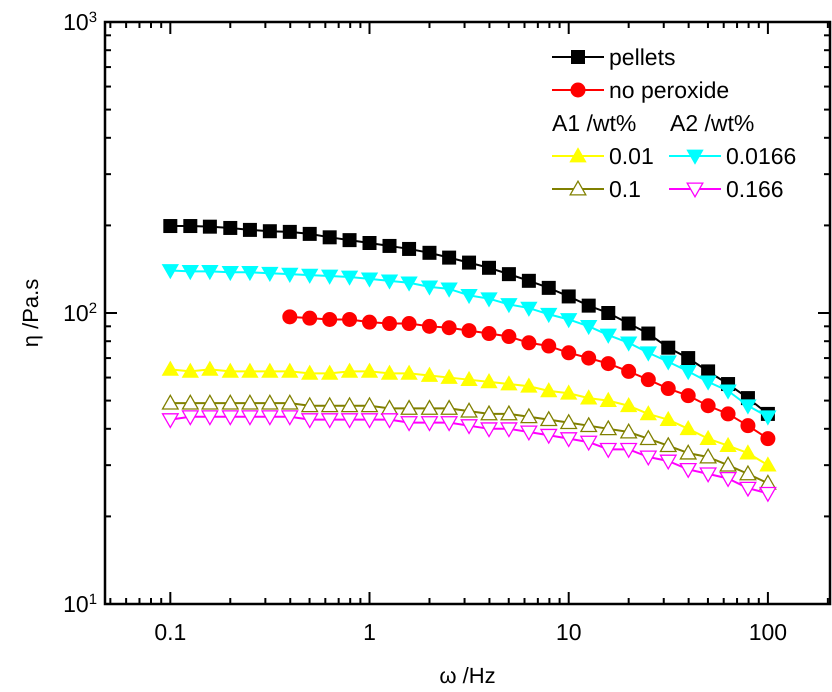 Image resolution: width=832 pixels, height=692 pixels. Describe the element at coordinates (80, 21) in the screenshot. I see `y-tick-label: 10$^{3}$` at that location.